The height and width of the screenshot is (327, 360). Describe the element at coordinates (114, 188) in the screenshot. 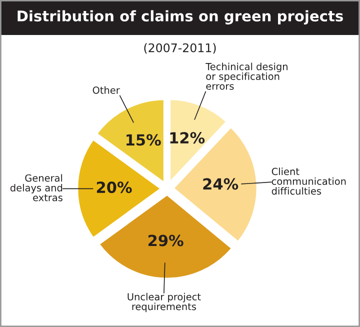

I see `data-label: 20%` at that location.